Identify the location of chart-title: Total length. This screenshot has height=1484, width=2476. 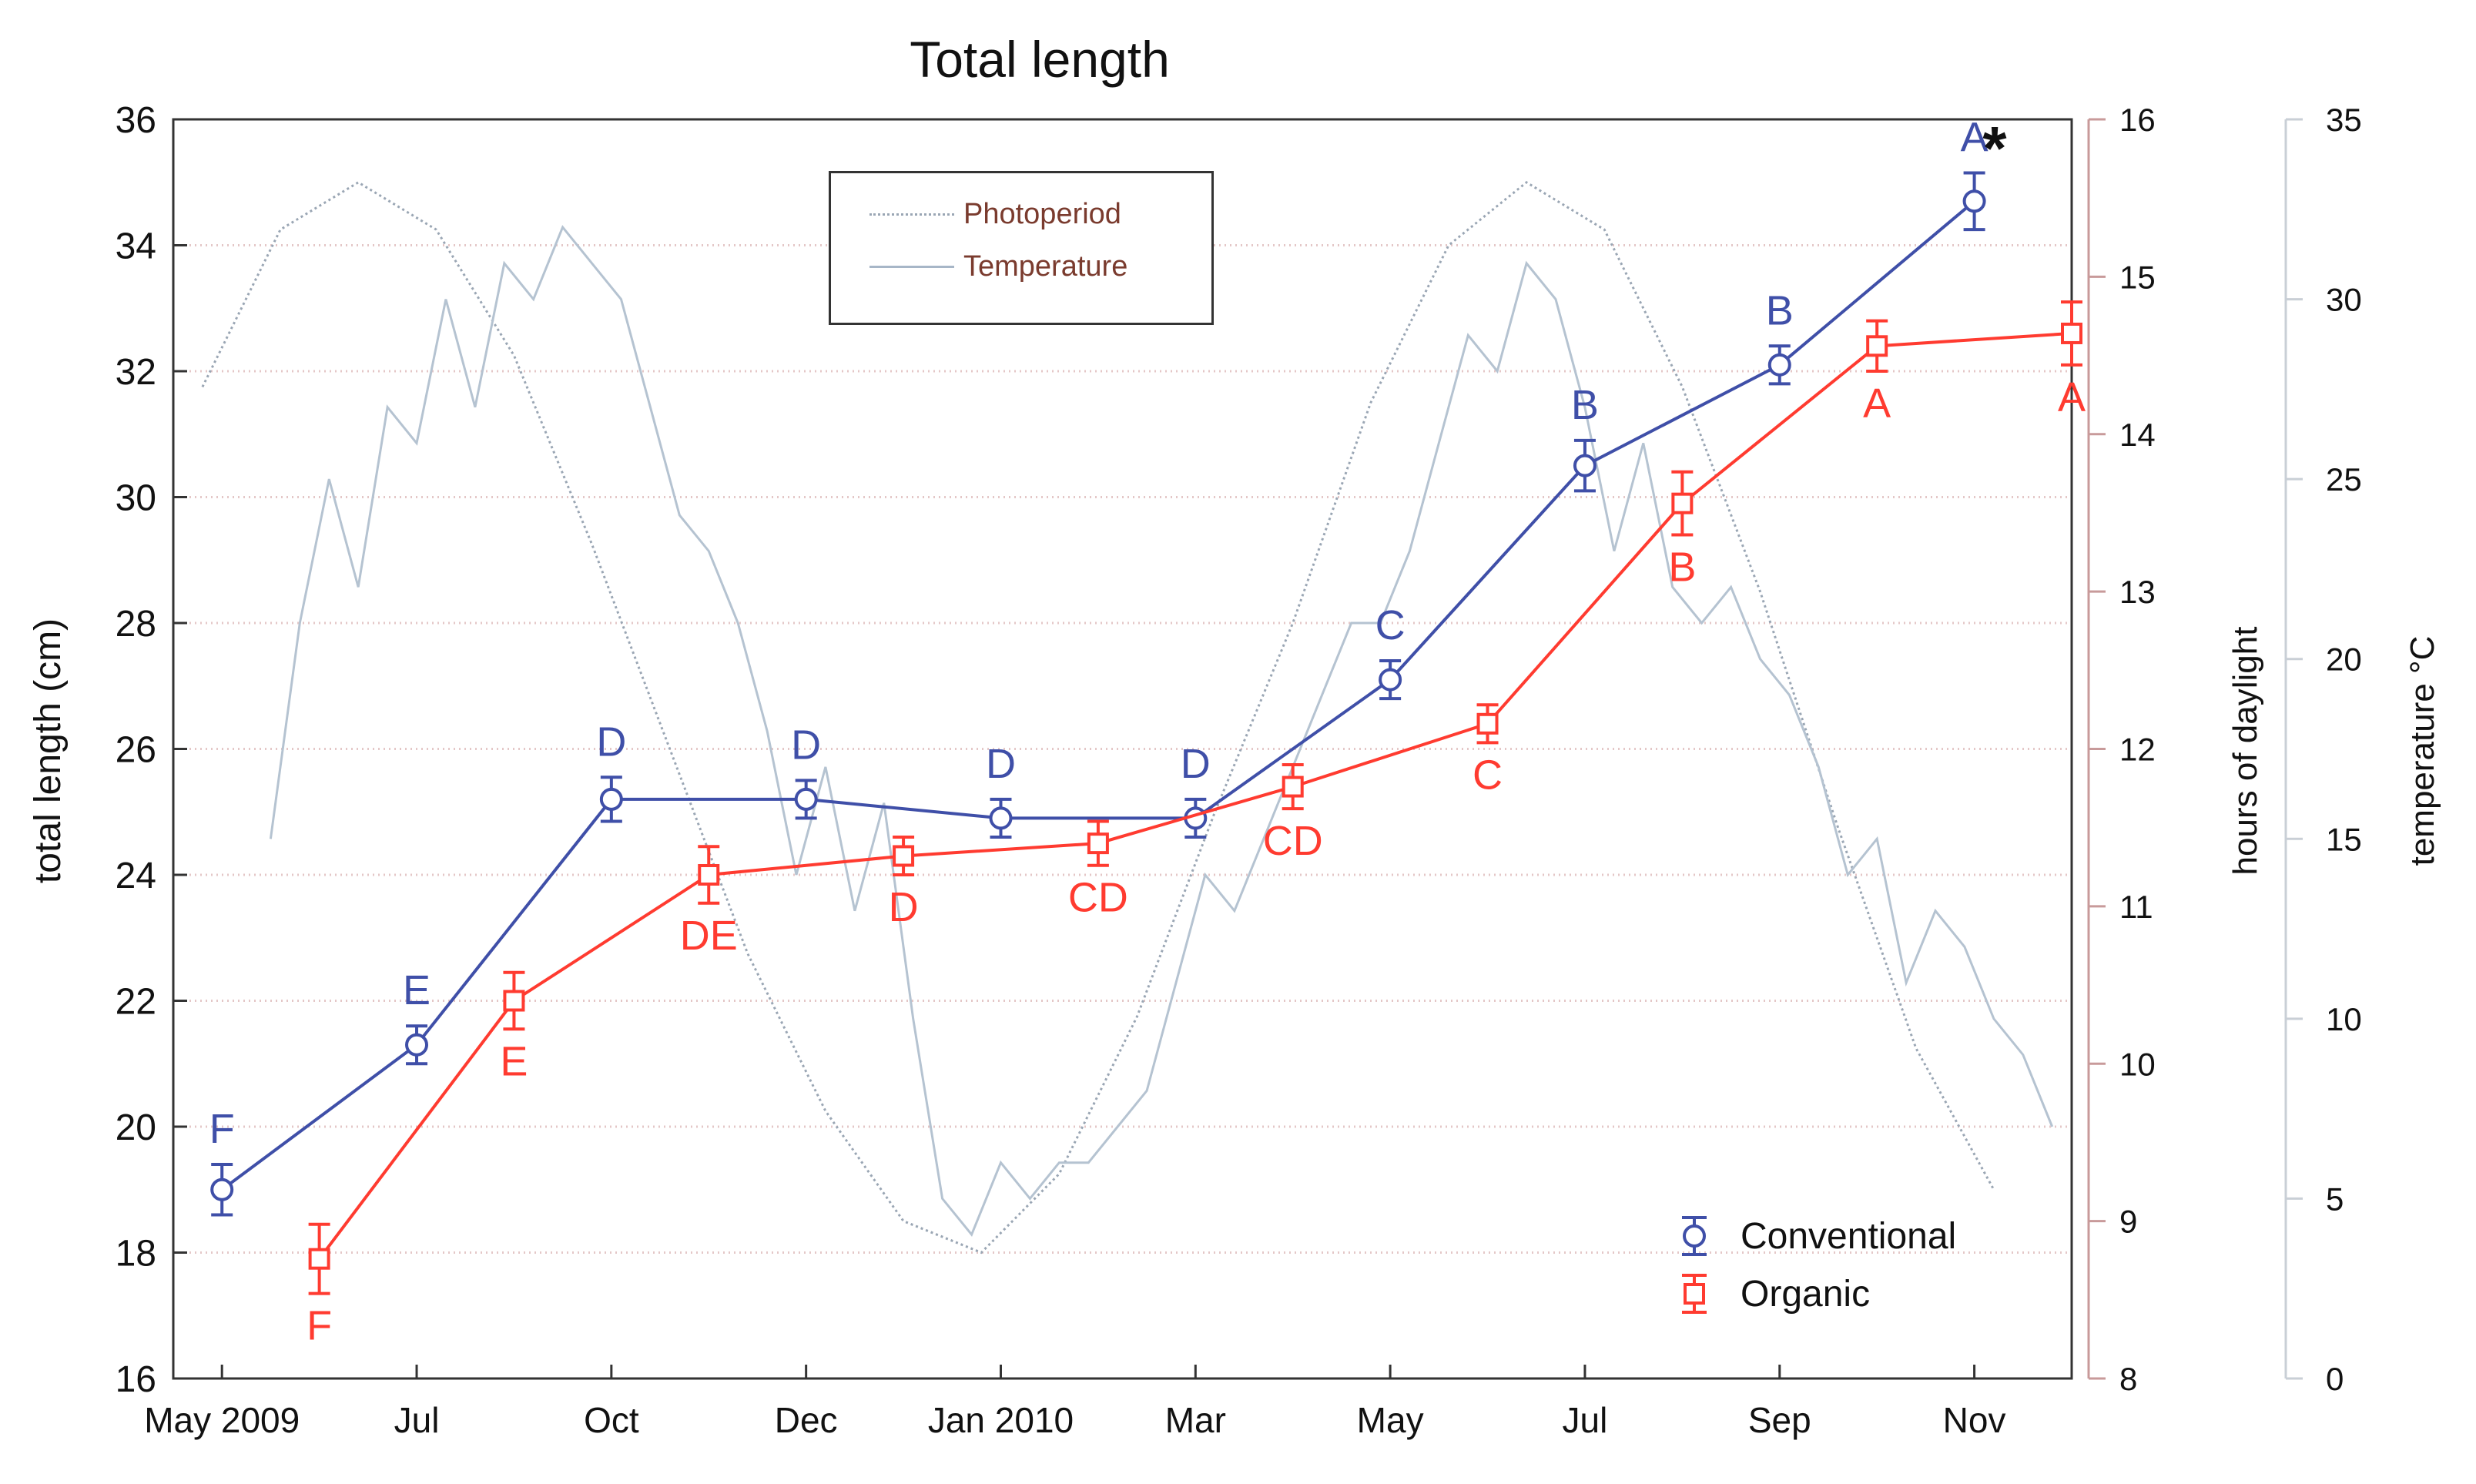
(1040, 60).